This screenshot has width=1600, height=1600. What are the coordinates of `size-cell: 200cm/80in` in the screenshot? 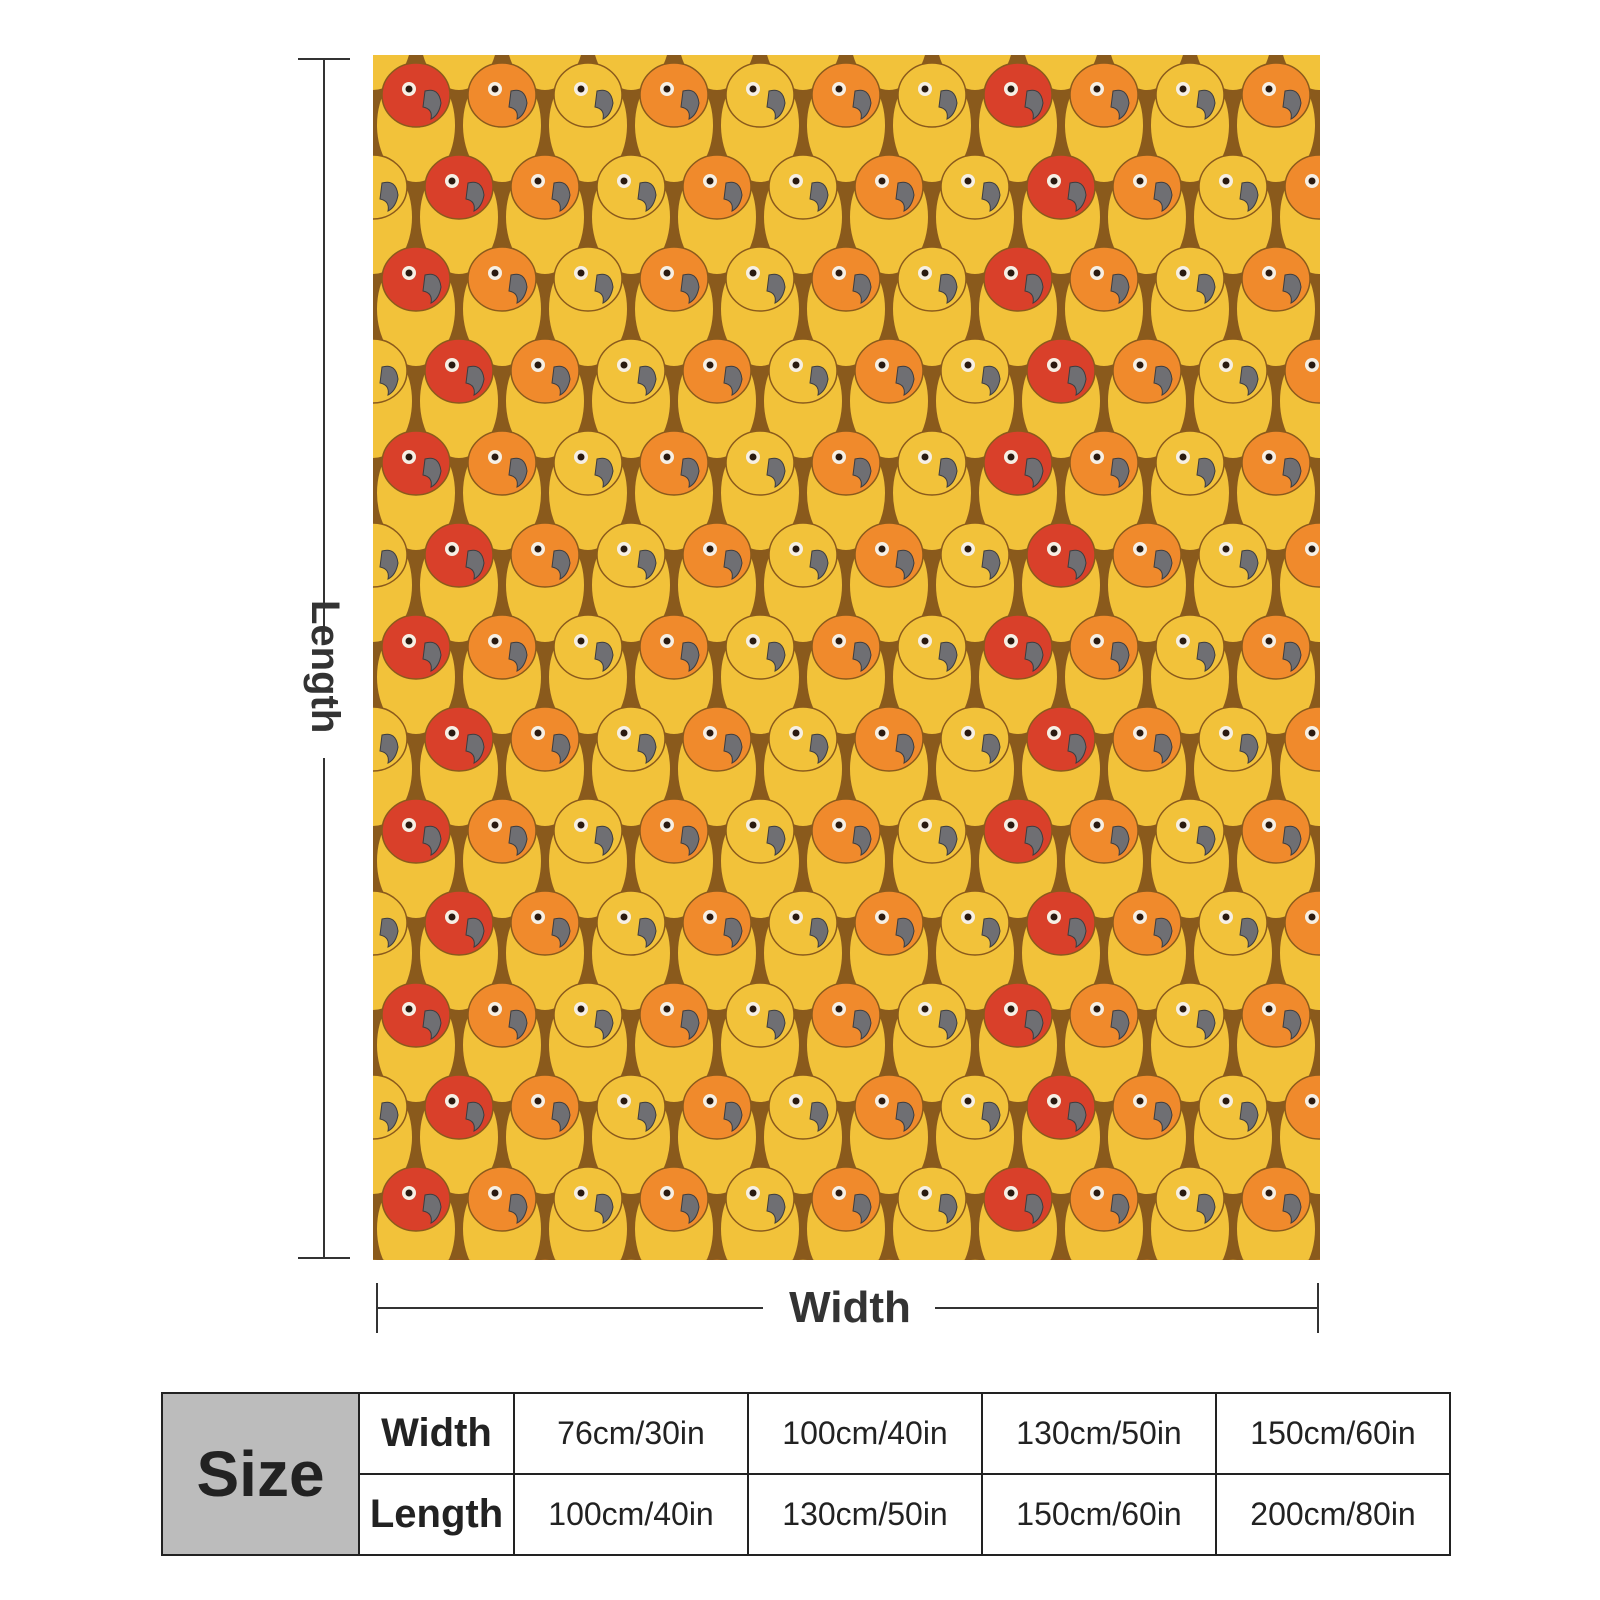 It's located at (1333, 1514).